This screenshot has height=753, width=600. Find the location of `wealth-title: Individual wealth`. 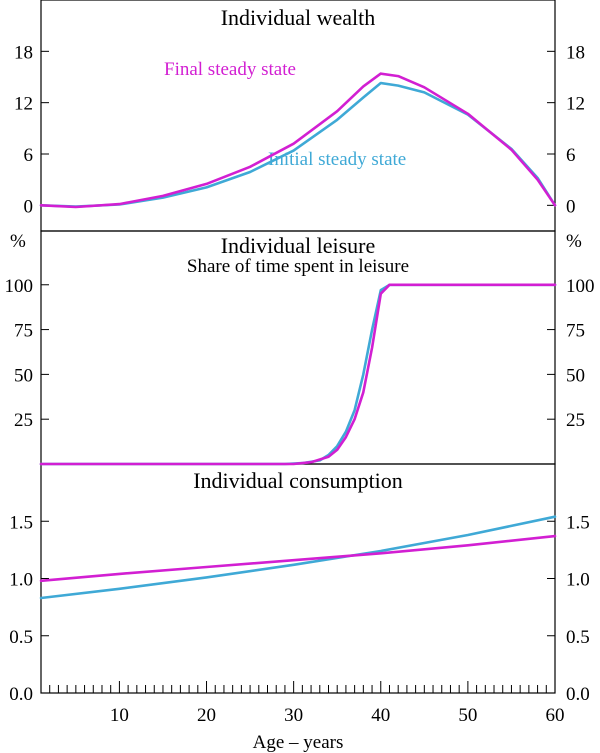

wealth-title: Individual wealth is located at coordinates (298, 17).